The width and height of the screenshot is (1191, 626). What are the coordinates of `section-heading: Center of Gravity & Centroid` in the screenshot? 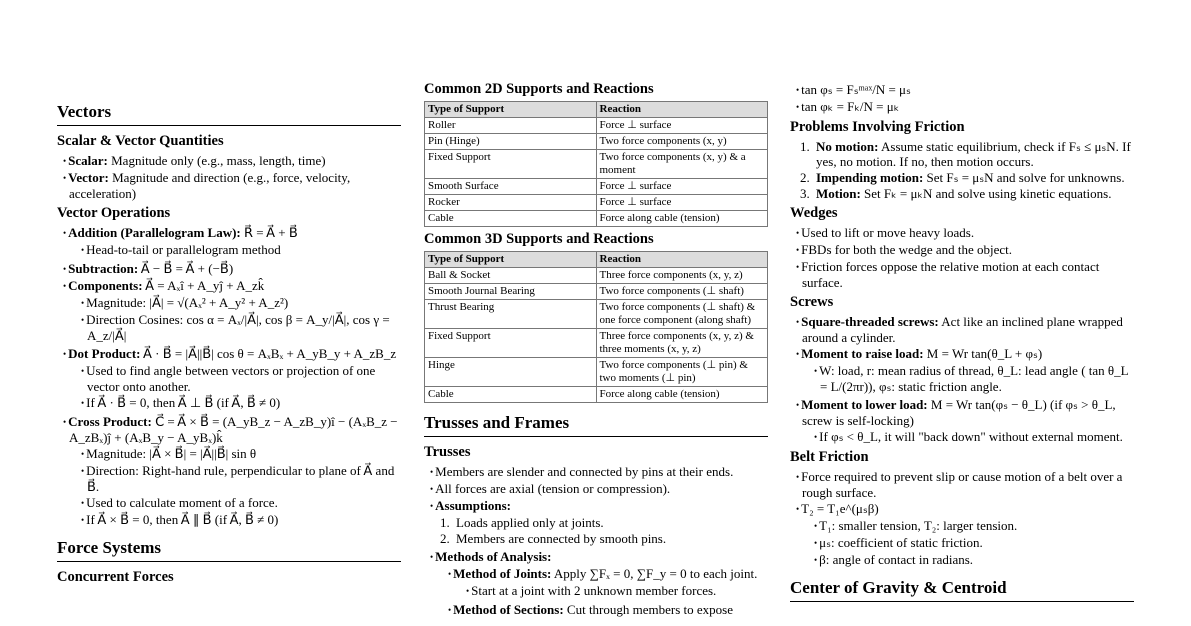 It's located at (962, 590).